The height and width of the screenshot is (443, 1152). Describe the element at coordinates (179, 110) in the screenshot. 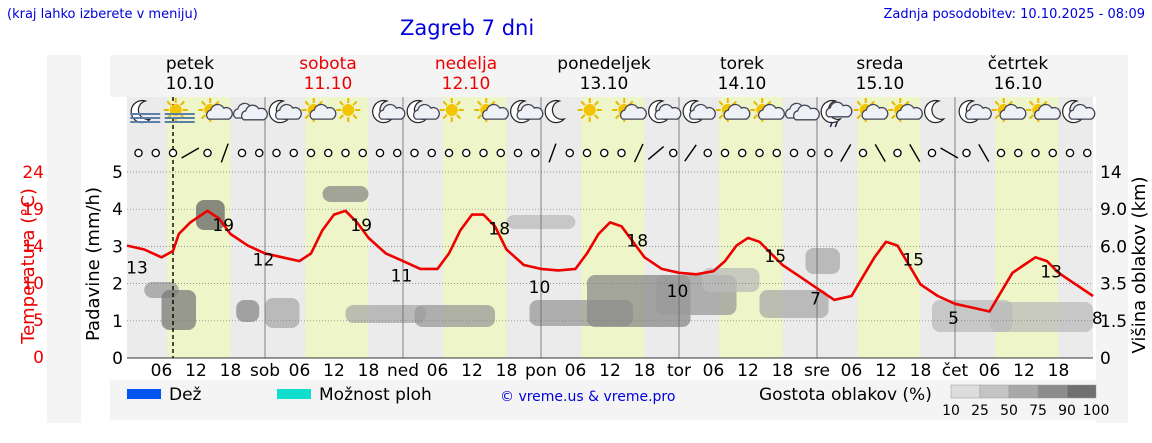

I see `sun-fog-icon` at that location.